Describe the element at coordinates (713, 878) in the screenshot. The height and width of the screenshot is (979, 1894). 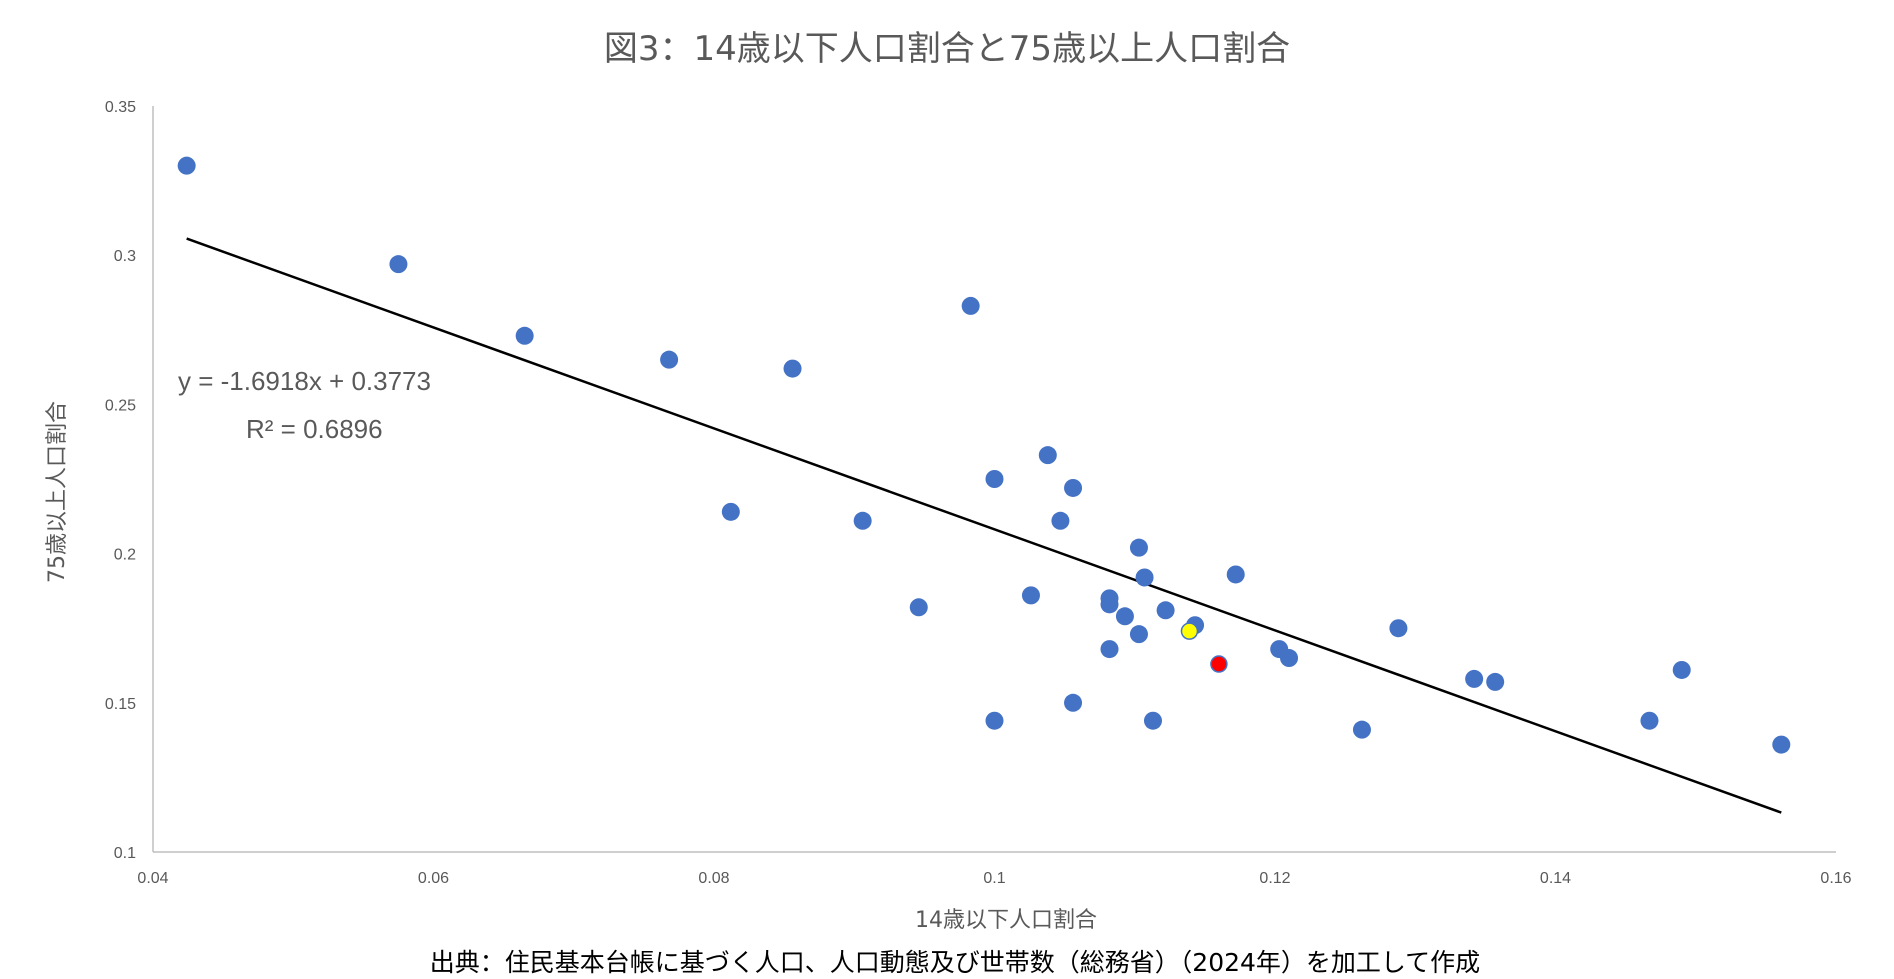
I see `x-tick-label: 0.08` at that location.